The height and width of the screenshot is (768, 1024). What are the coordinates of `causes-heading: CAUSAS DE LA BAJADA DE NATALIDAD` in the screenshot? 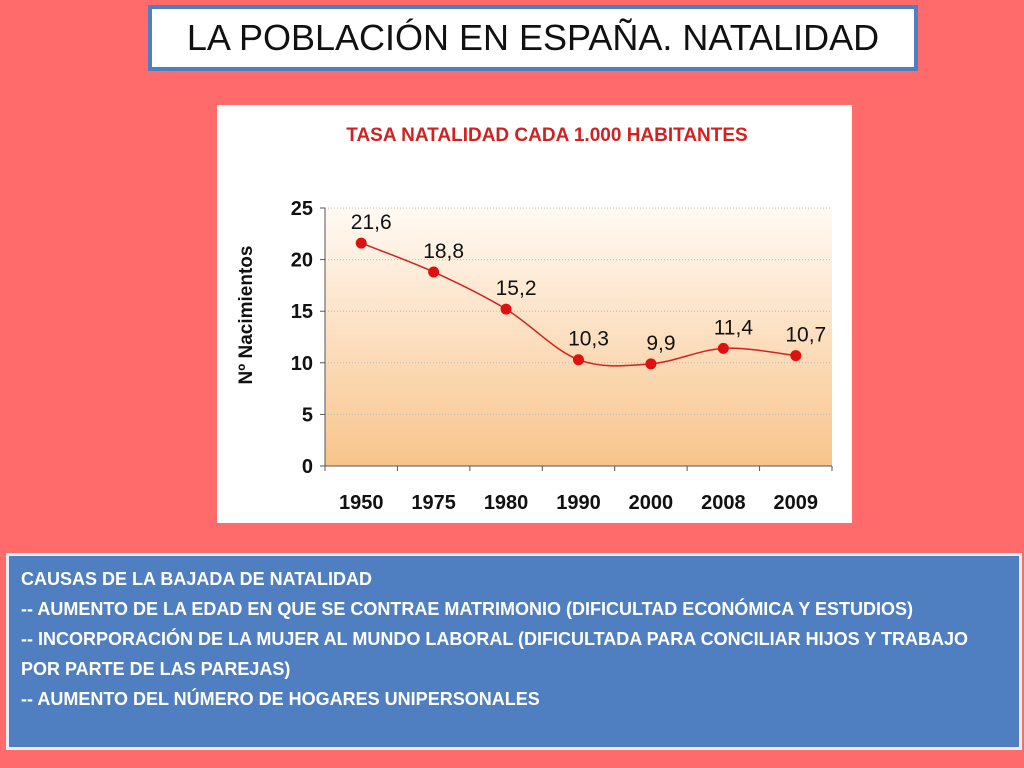 It's located at (196, 579).